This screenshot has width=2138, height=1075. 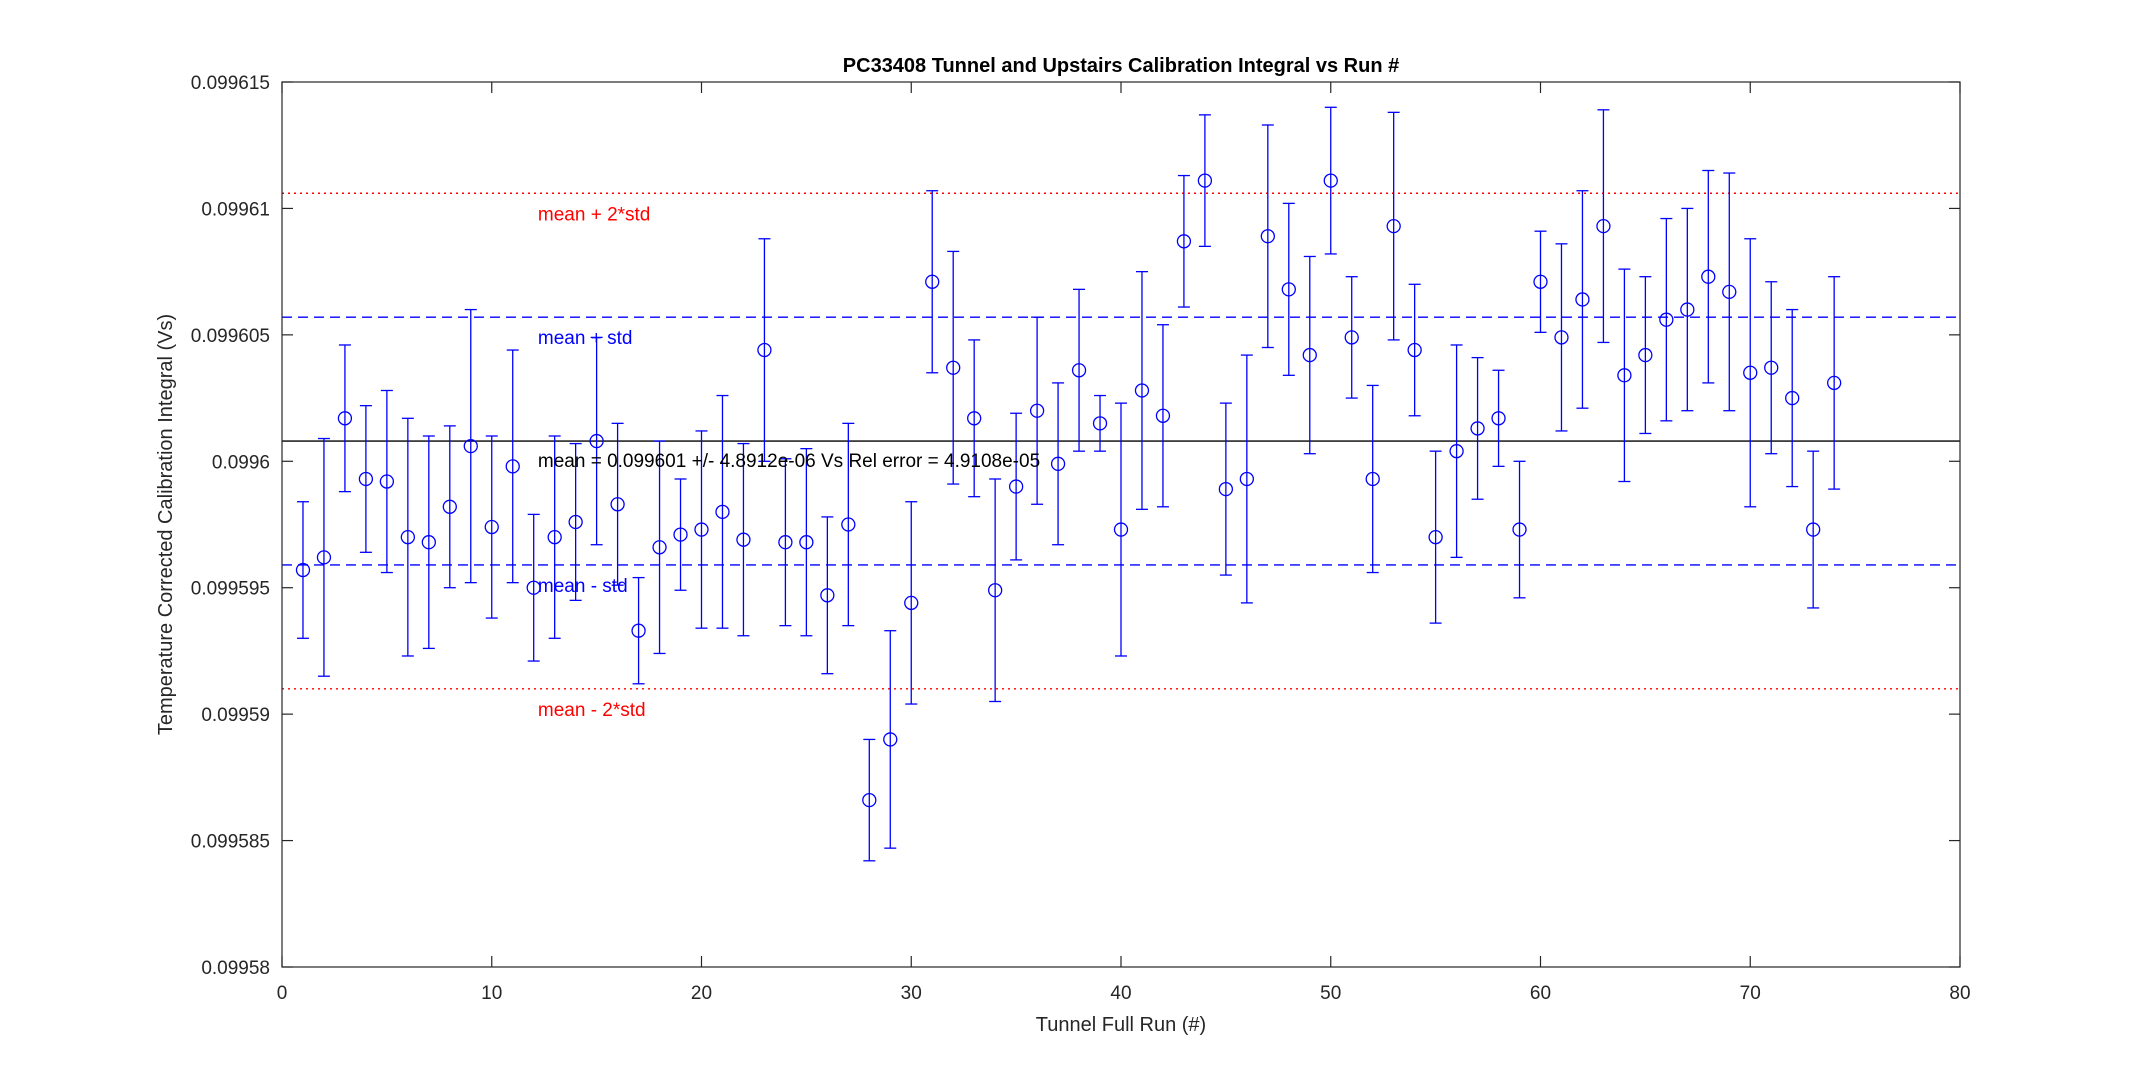 I want to click on x-tick-label: 60, so click(x=1540, y=993).